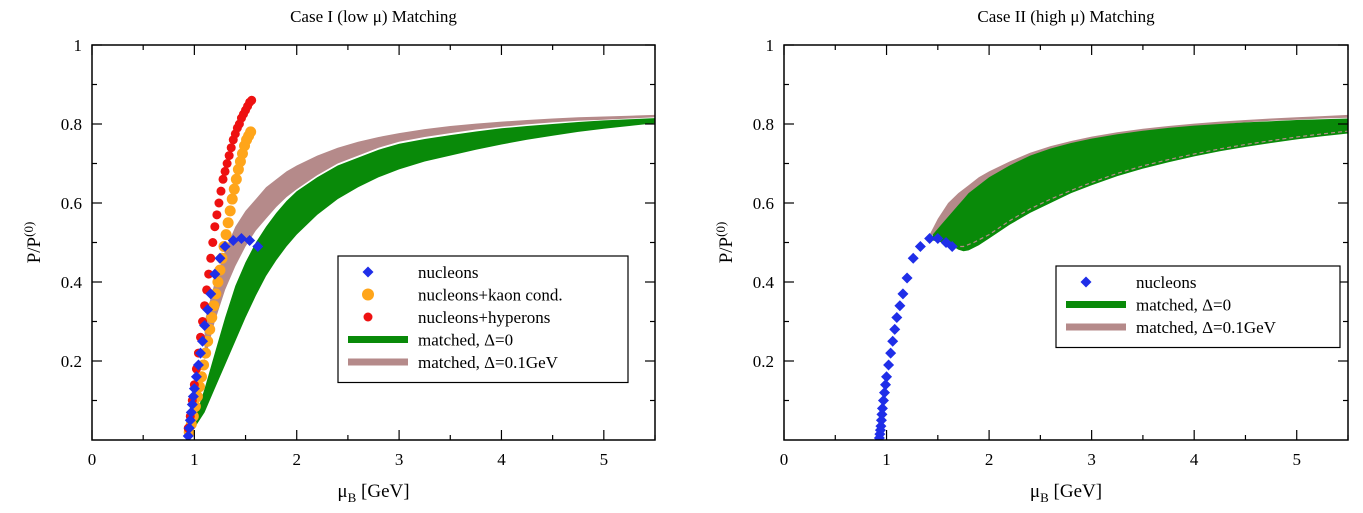 The image size is (1363, 513). What do you see at coordinates (886, 459) in the screenshot?
I see `x-tick-label: 1` at bounding box center [886, 459].